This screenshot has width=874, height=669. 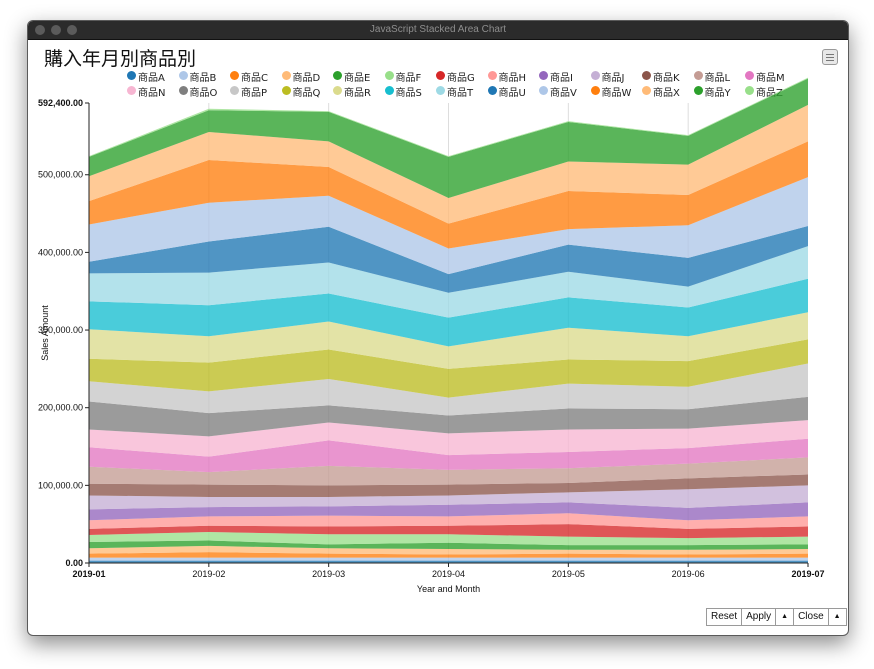 I want to click on legend-label: 商品H, so click(x=512, y=78).